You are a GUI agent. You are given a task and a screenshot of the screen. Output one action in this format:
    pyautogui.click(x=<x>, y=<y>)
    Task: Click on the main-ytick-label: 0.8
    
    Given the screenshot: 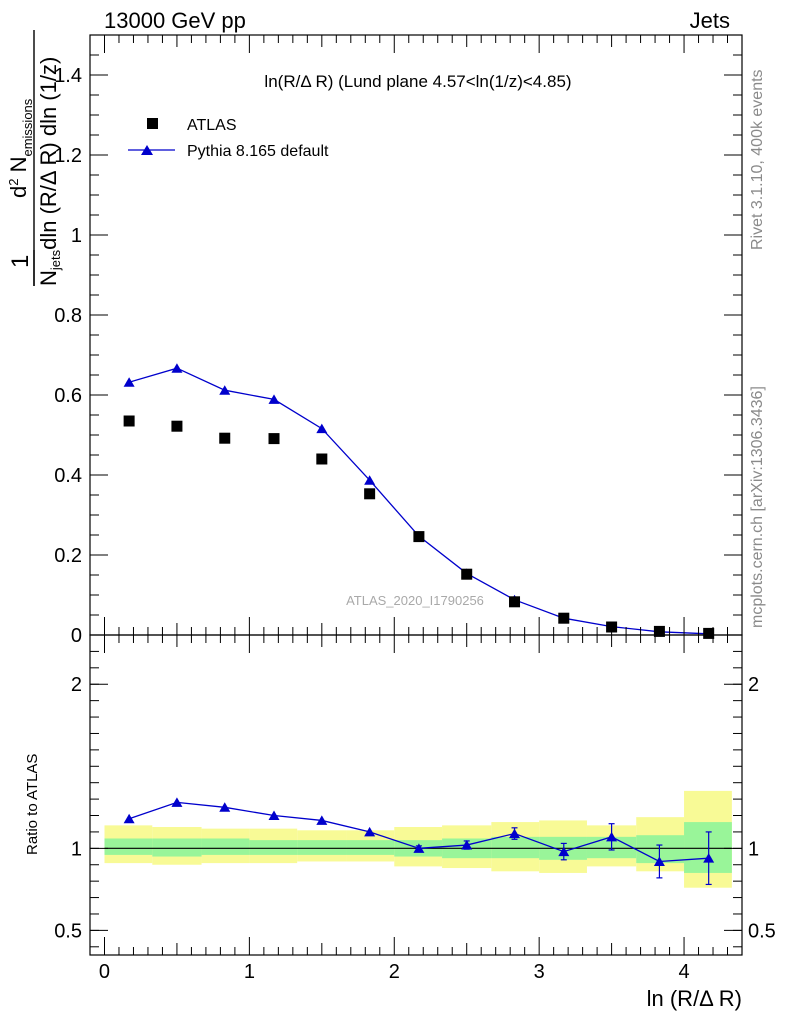 What is the action you would take?
    pyautogui.click(x=68, y=316)
    